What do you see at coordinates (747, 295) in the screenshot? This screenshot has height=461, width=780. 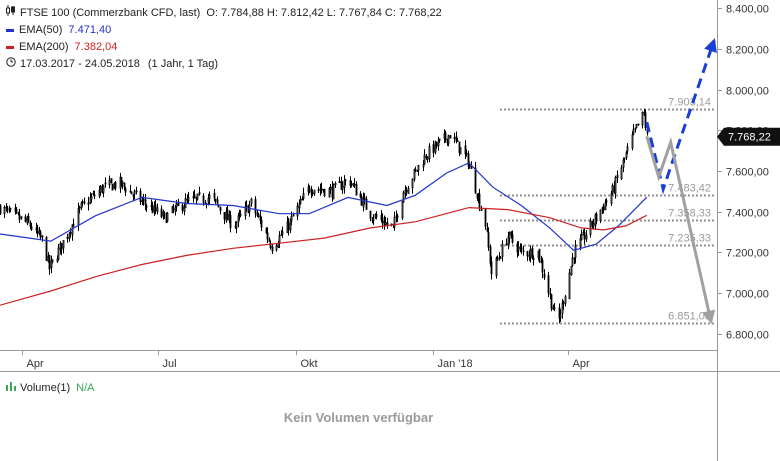 I see `y-tick-label: 7.000,00` at bounding box center [747, 295].